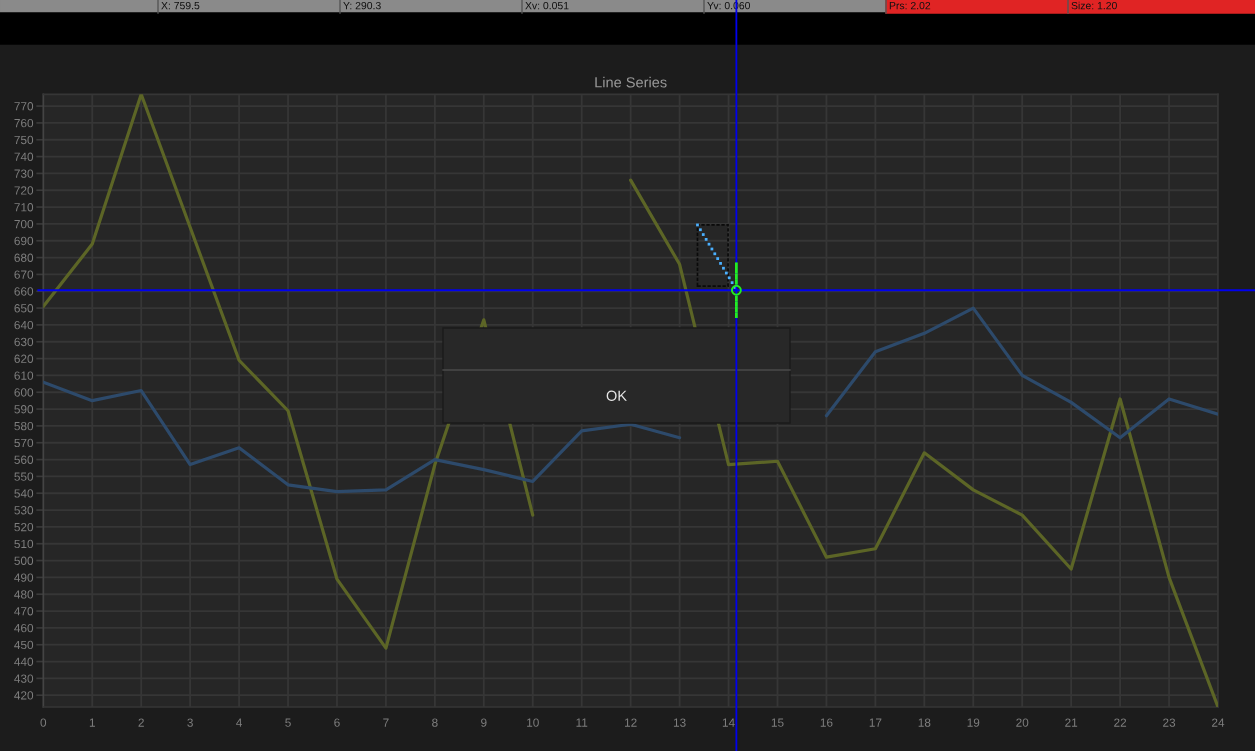 Image resolution: width=1255 pixels, height=751 pixels. Describe the element at coordinates (616, 395) in the screenshot. I see `annotation: OK` at that location.